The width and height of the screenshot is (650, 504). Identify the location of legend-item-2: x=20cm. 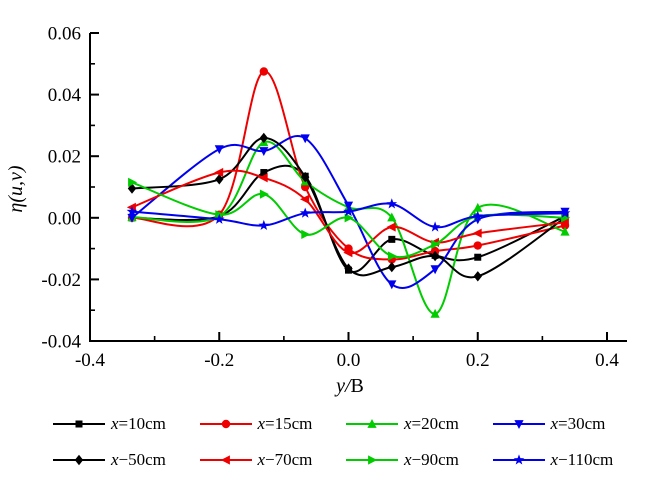
(418, 424).